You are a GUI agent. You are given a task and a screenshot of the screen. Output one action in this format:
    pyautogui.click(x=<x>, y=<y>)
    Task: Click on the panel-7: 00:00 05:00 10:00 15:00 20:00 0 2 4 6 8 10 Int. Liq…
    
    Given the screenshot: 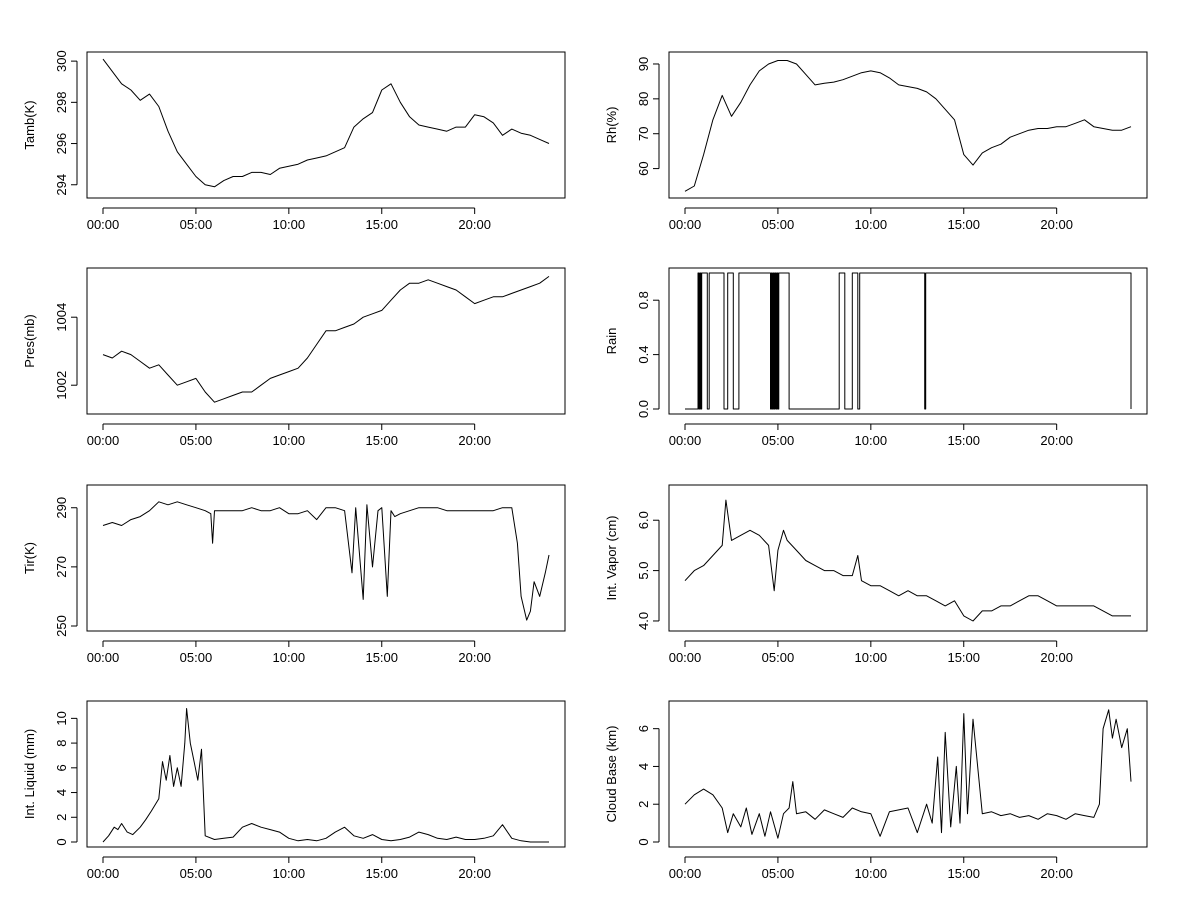 What is the action you would take?
    pyautogui.click(x=294, y=790)
    